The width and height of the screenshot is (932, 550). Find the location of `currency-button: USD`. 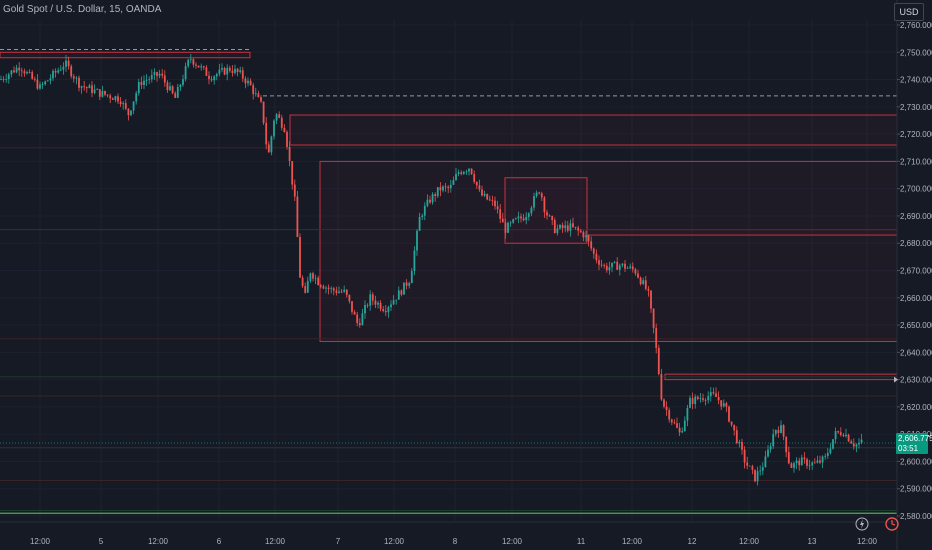

currency-button: USD is located at coordinates (909, 12).